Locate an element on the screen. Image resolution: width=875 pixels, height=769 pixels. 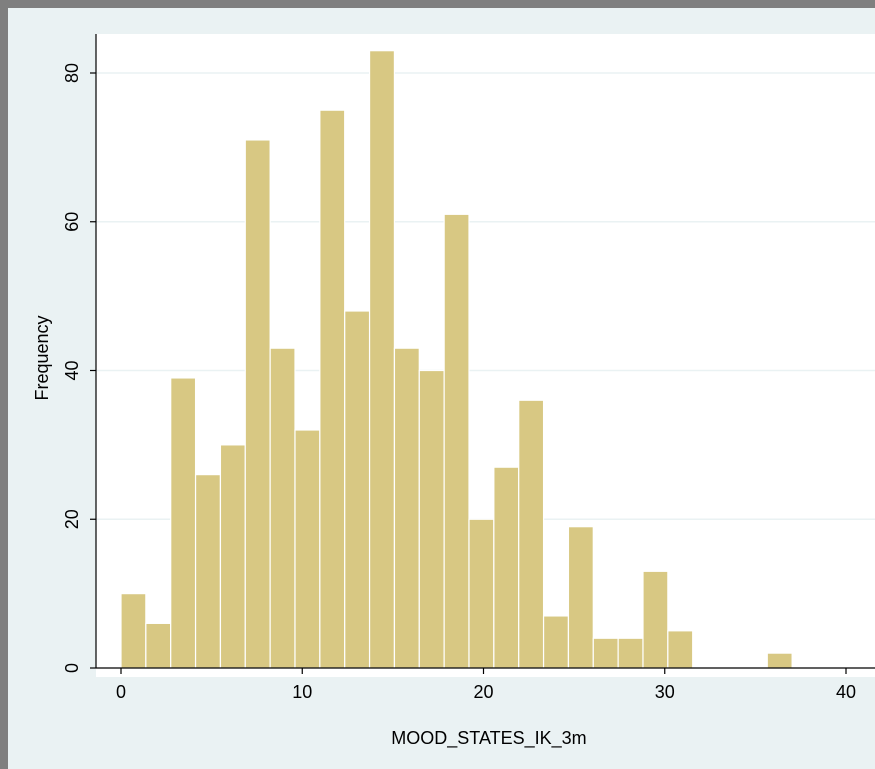
y-tick-label-40: 40 is located at coordinates (72, 370).